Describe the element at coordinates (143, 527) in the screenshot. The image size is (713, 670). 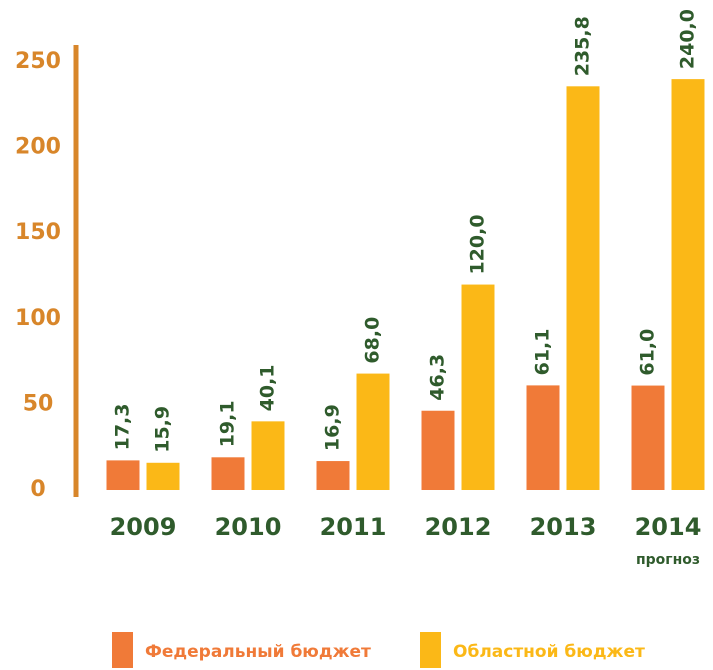
I see `x-tick-label: 2009` at that location.